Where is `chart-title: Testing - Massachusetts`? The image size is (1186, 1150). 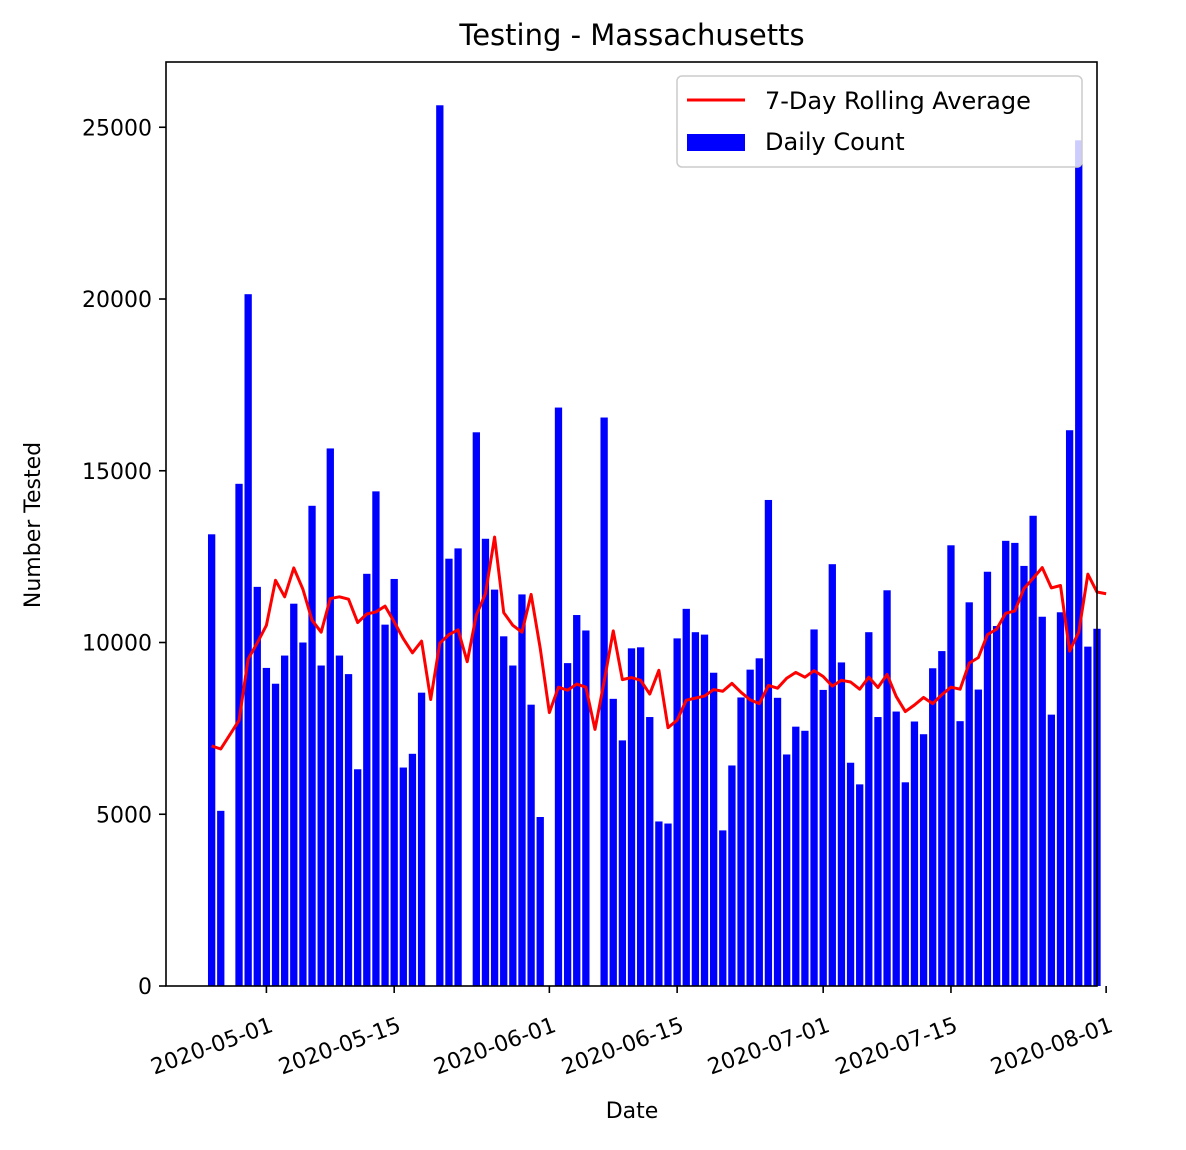
chart-title: Testing - Massachusetts is located at coordinates (631, 35).